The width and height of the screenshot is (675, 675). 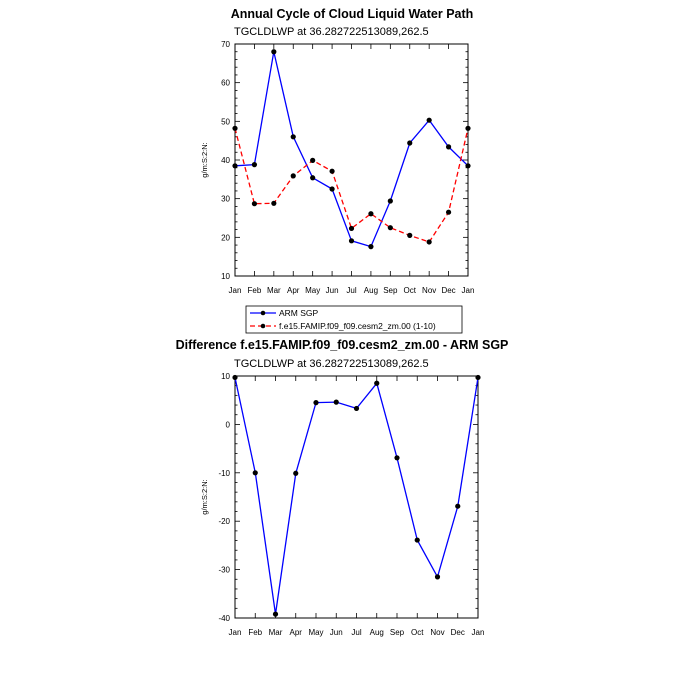 I want to click on y-tick-label: 70, so click(x=225, y=44).